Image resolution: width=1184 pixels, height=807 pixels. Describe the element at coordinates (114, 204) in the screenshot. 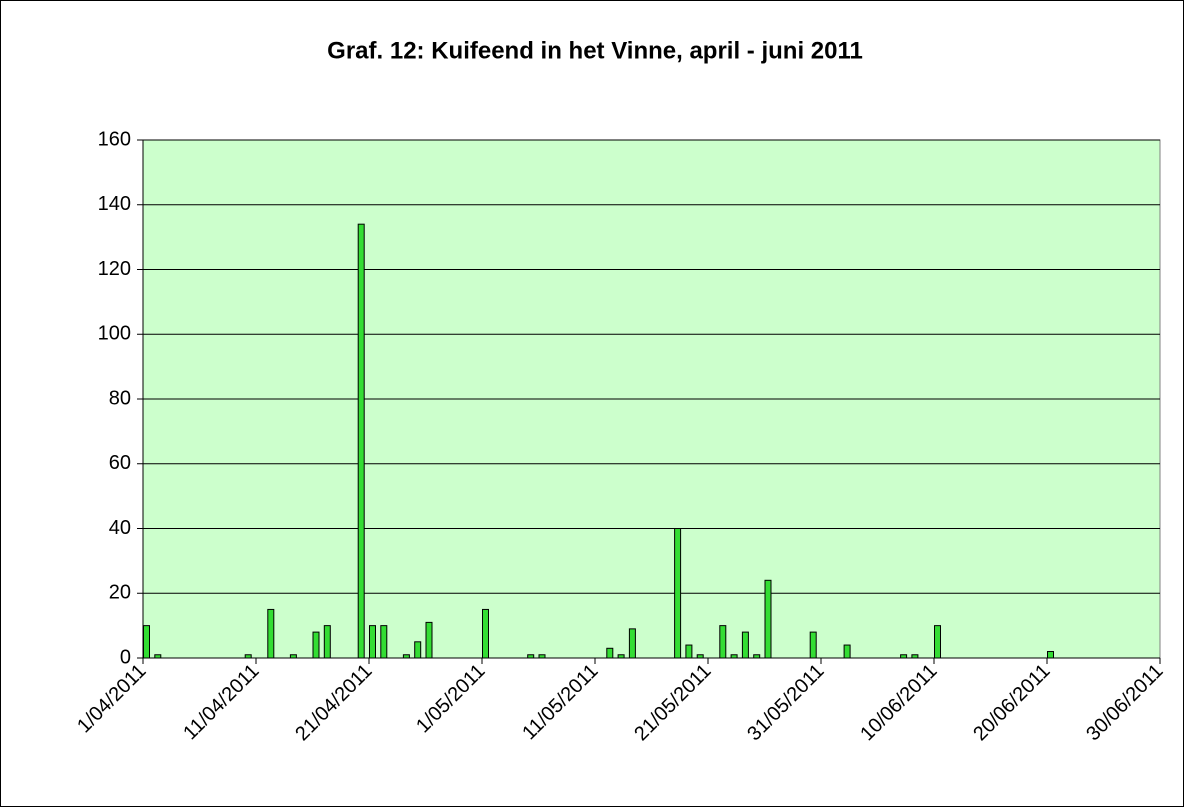

I see `y-tick-label: 140` at that location.